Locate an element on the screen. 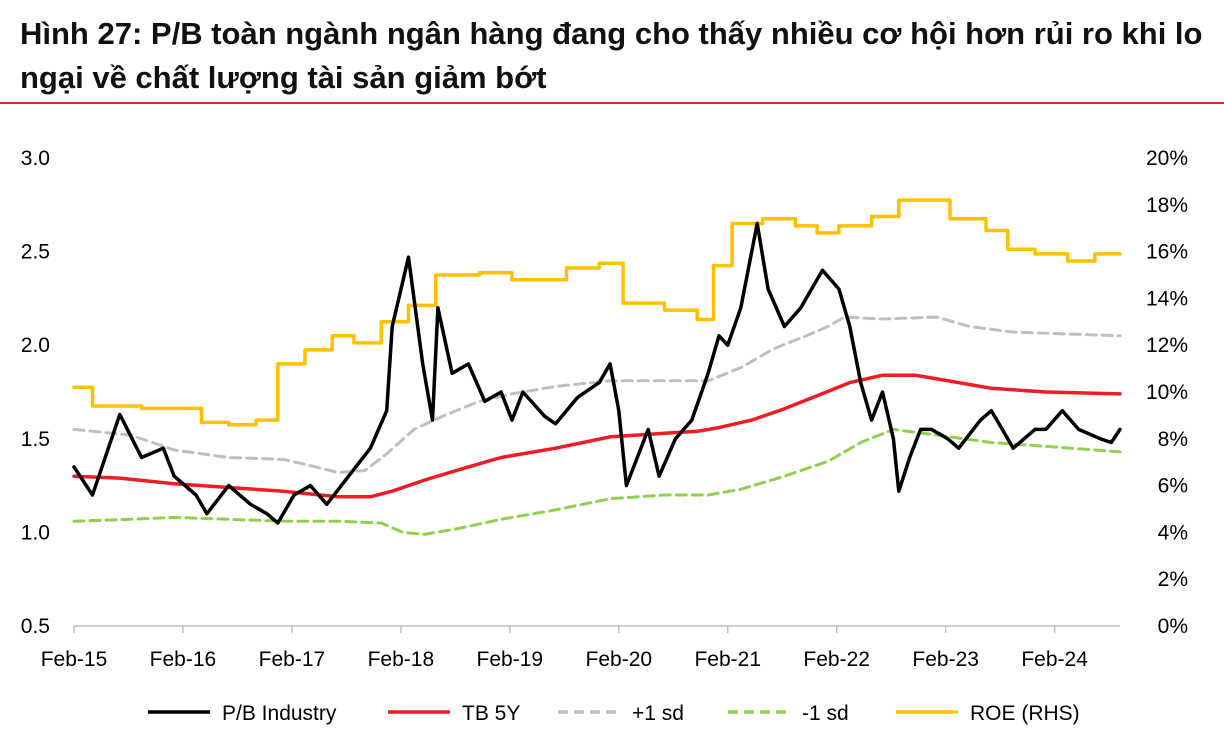 The image size is (1224, 752). y-left-tick-label: 1.5 is located at coordinates (35, 439).